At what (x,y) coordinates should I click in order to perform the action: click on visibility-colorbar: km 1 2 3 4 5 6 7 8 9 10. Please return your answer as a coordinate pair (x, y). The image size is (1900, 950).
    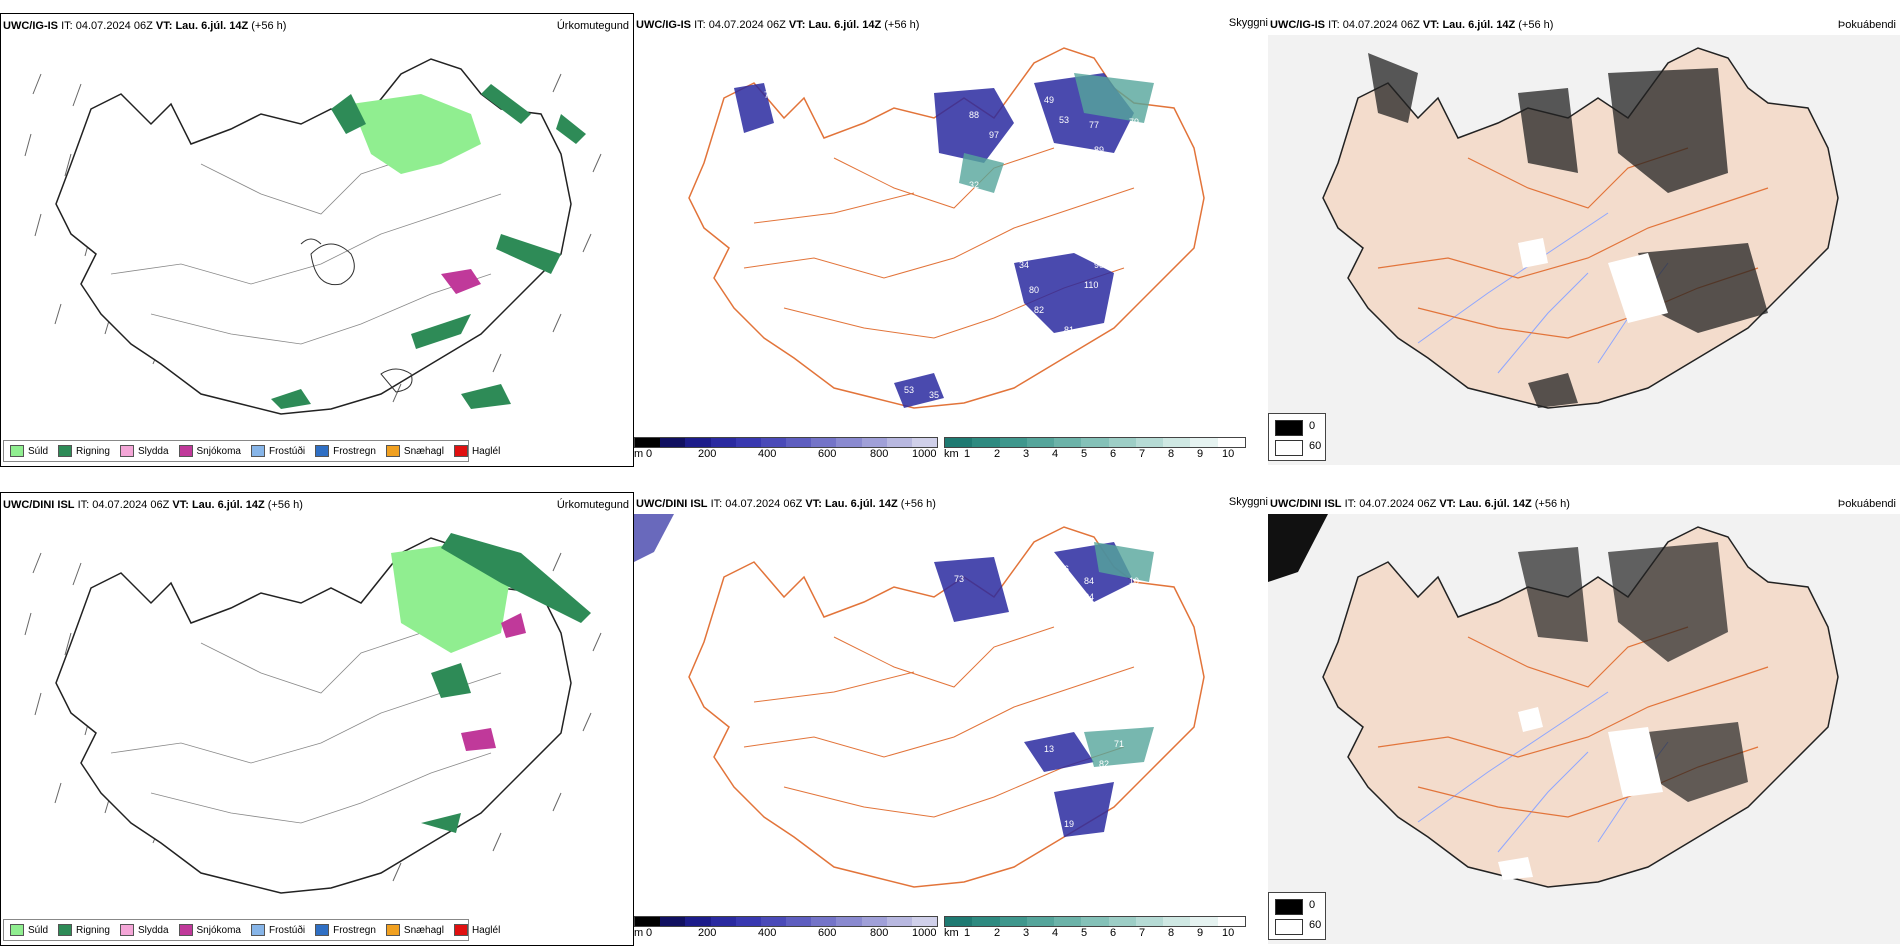
    Looking at the image, I should click on (1100, 450).